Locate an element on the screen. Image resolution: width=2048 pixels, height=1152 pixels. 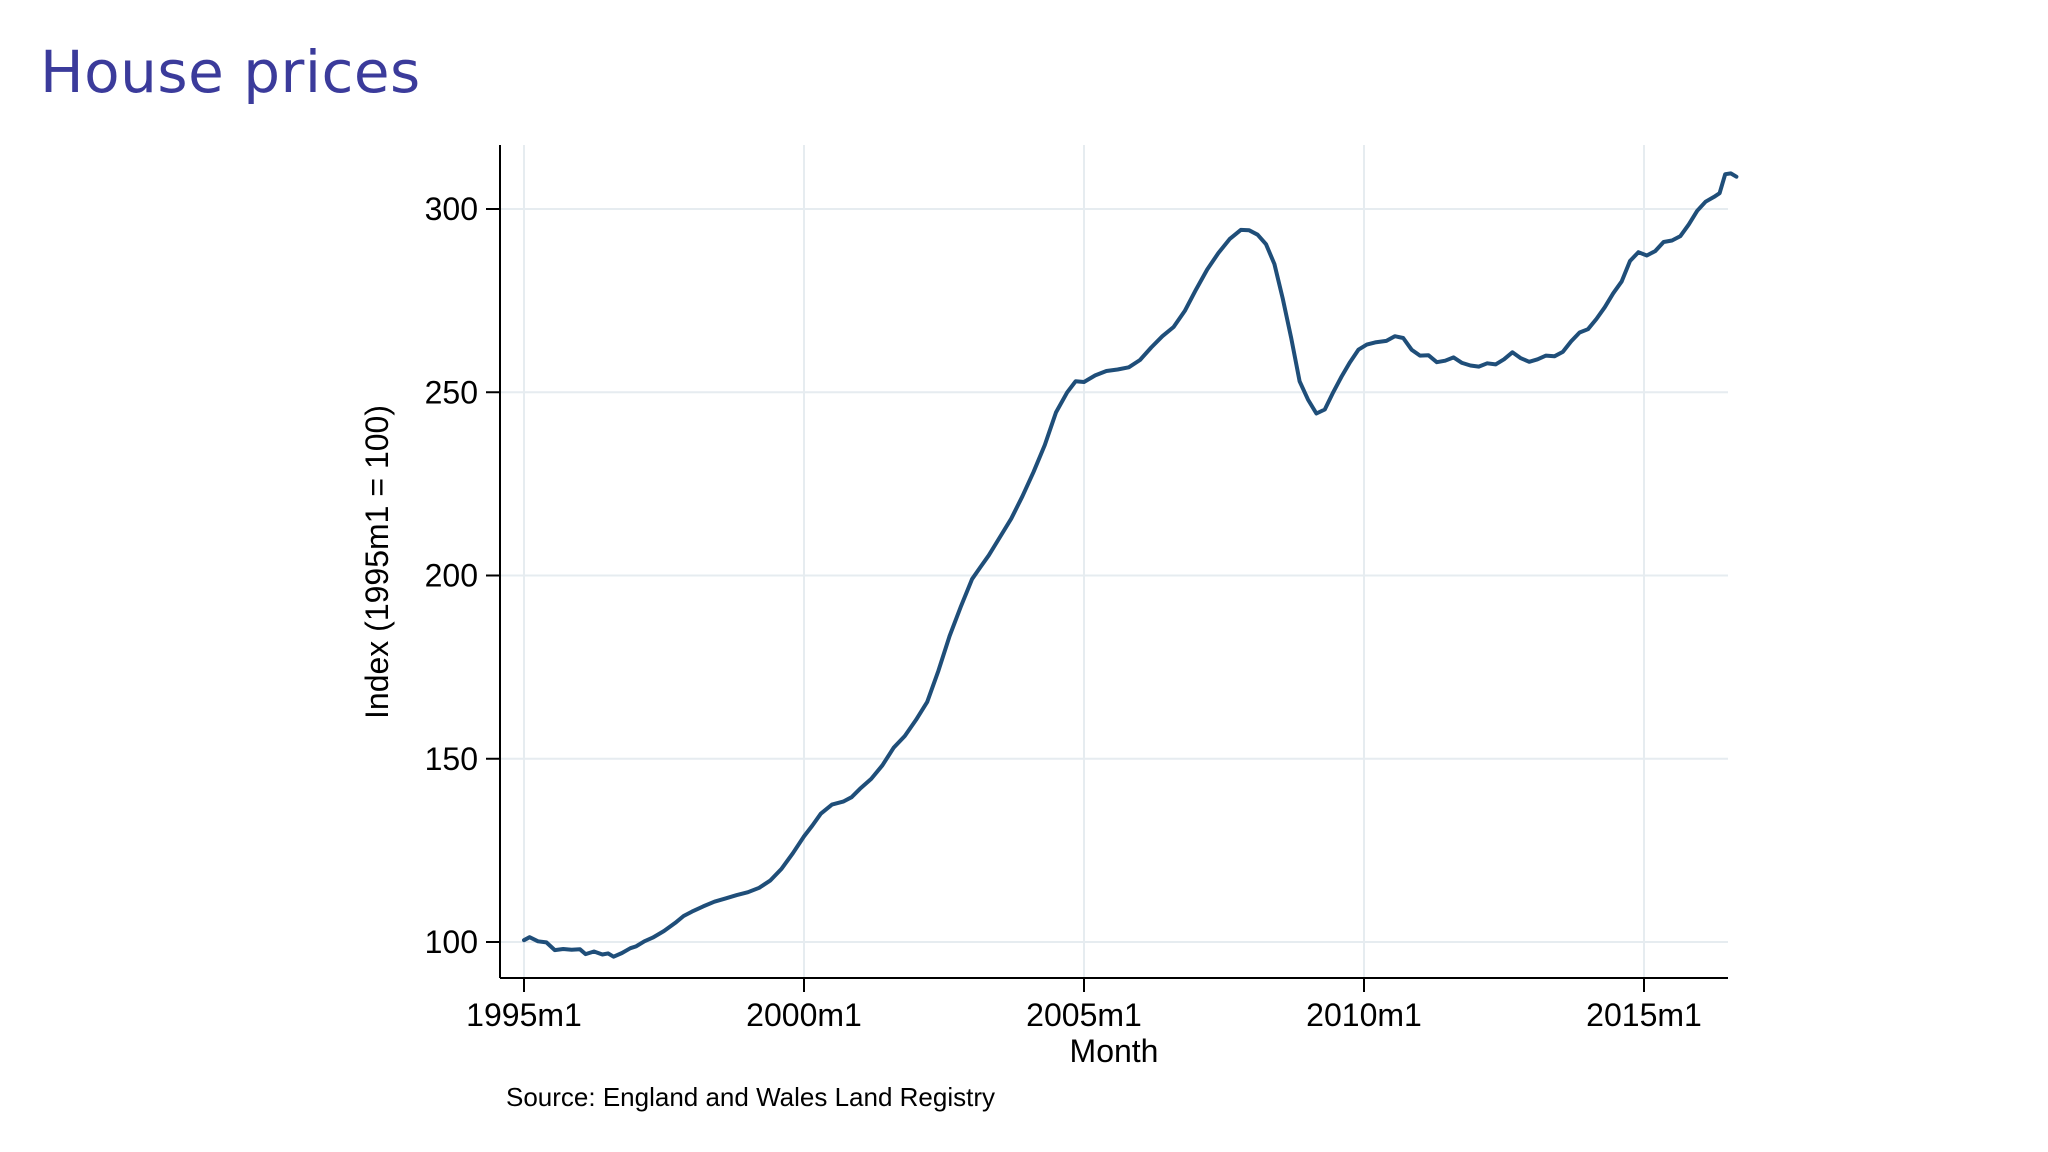
x-tick-label-2005m1: 2005m1 is located at coordinates (1084, 1015).